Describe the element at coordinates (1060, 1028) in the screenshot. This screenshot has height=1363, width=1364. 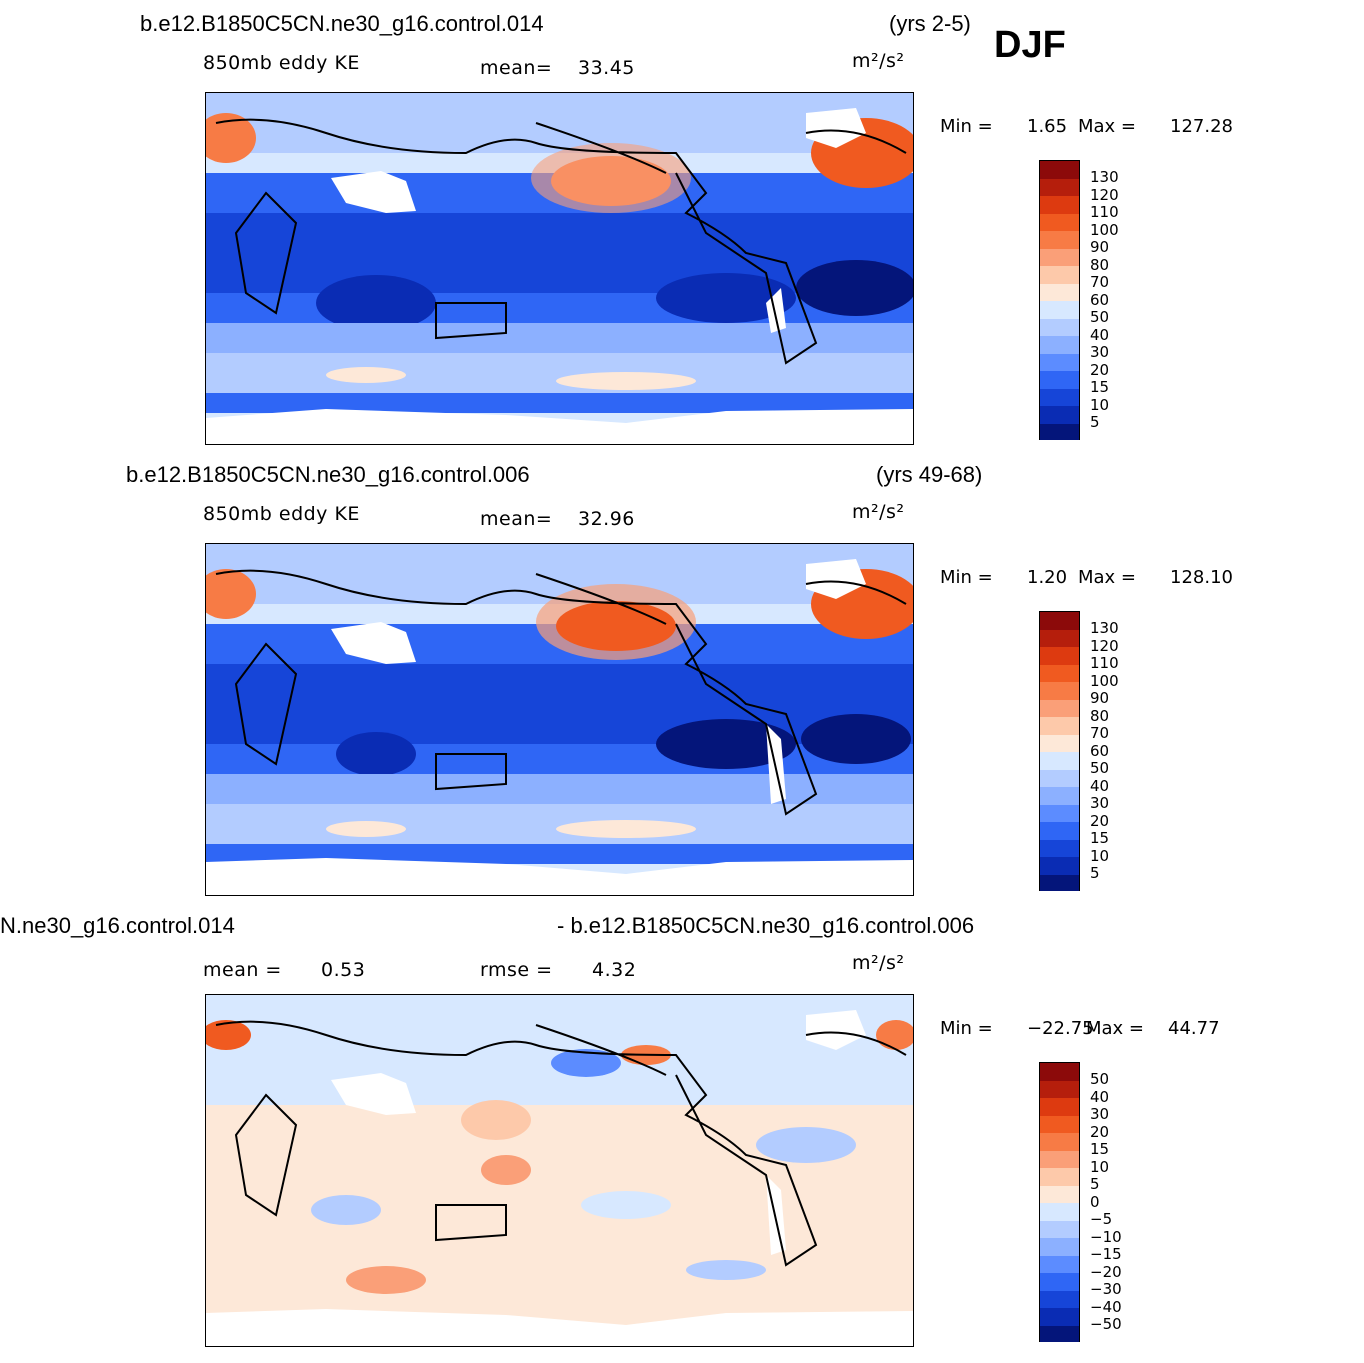
I see `panel3-min-value: −22.75` at that location.